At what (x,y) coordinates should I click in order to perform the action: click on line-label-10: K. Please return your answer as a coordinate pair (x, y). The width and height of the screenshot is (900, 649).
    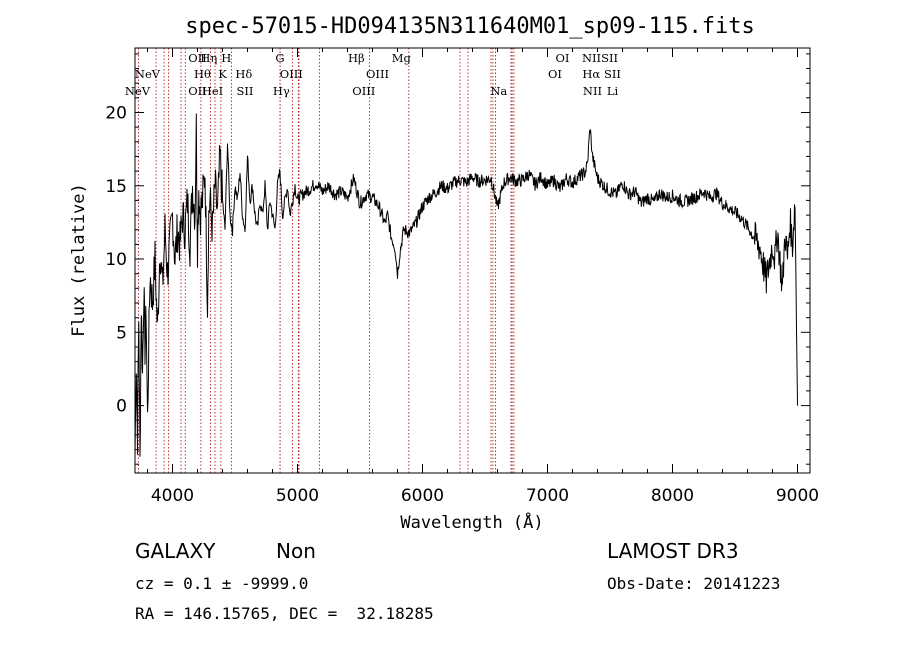
    Looking at the image, I should click on (222, 74).